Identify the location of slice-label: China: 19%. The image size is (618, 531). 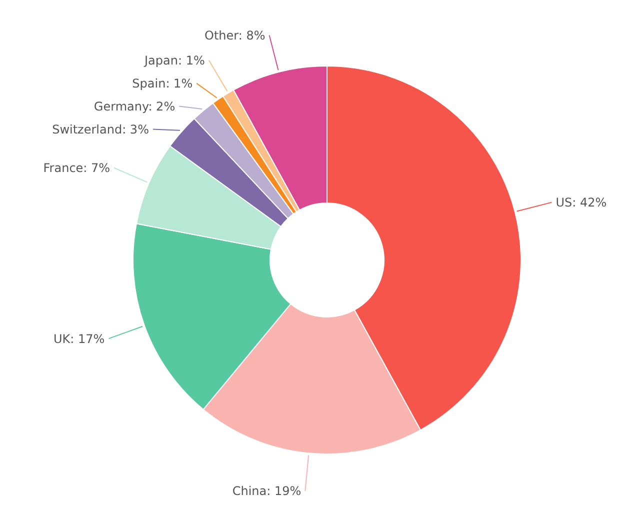
(267, 491).